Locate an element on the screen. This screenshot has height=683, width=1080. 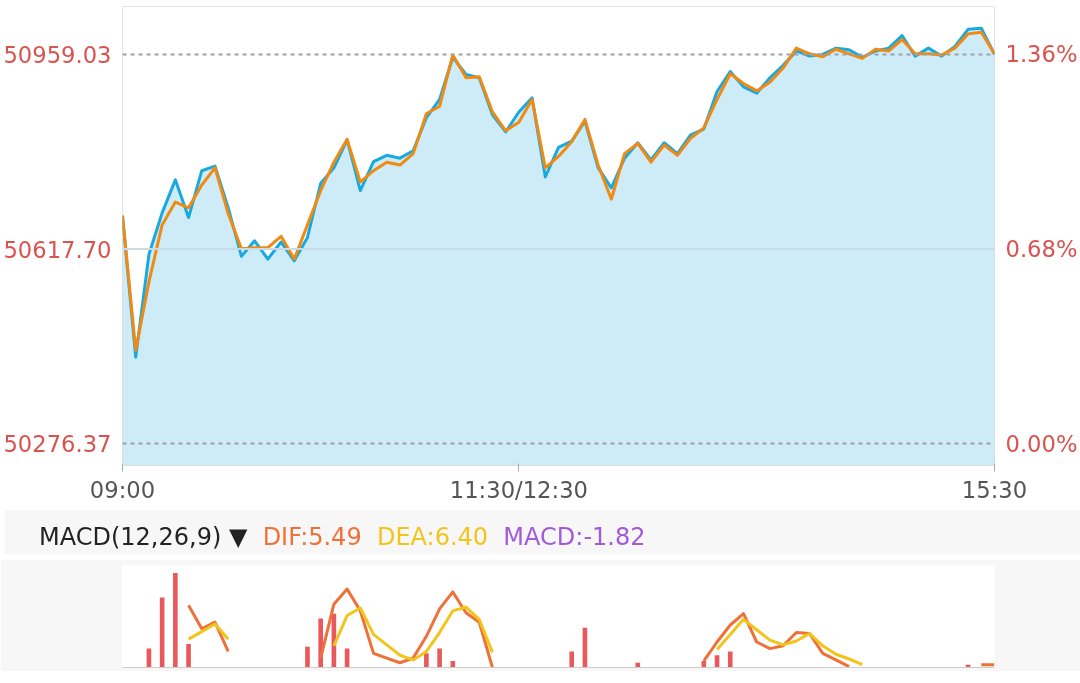
y-tick-label: 50959.03 is located at coordinates (57, 54).